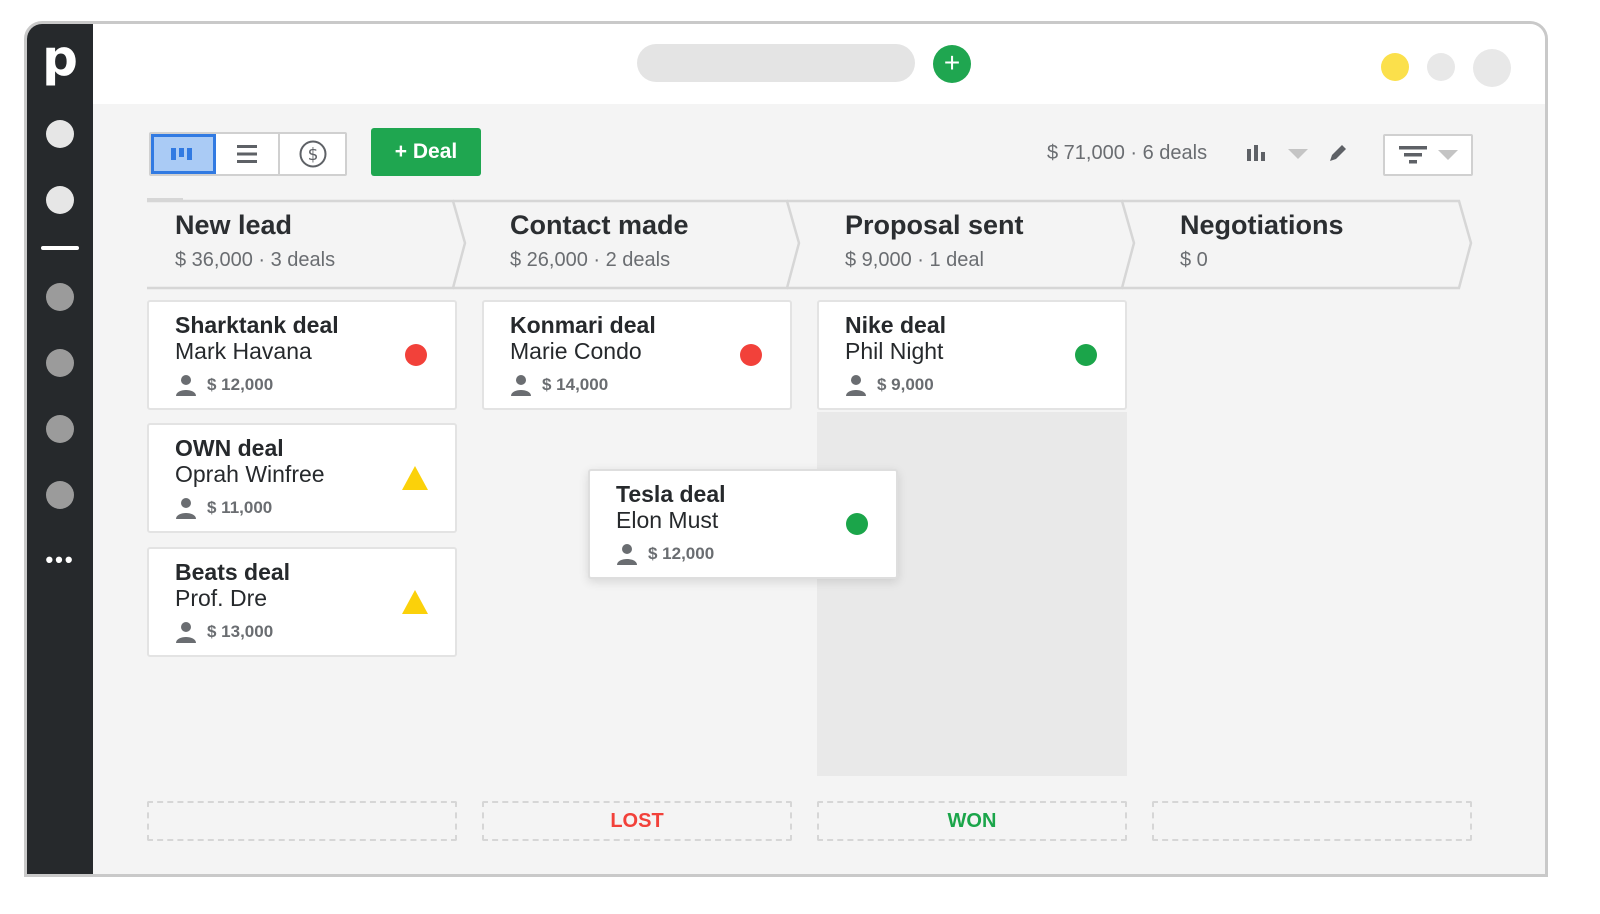 The width and height of the screenshot is (1600, 914). Describe the element at coordinates (243, 351) in the screenshot. I see `deal-person: Mark Havana` at that location.